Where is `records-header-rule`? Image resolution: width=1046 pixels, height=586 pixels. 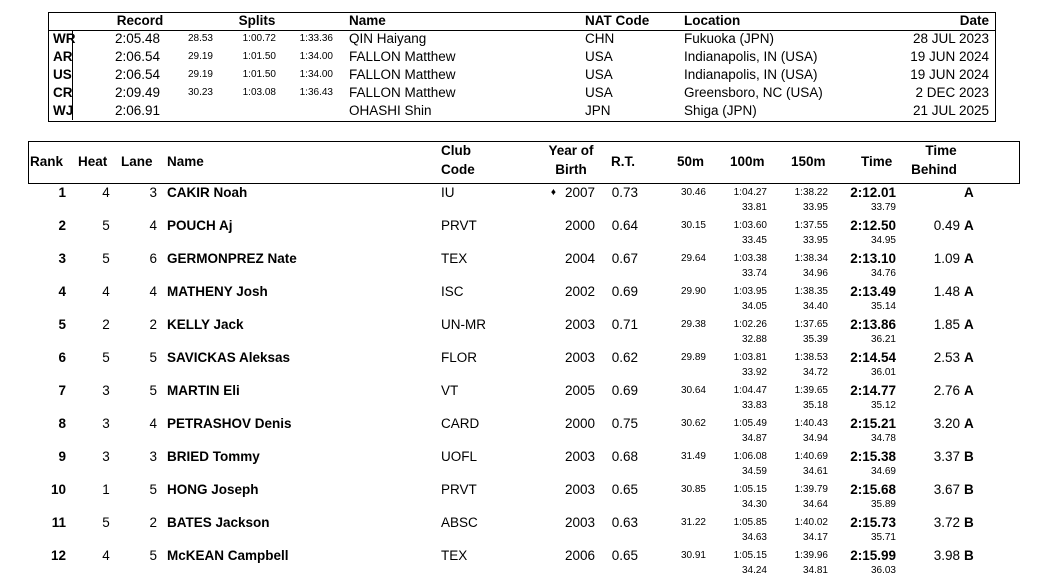
records-header-rule is located at coordinates (522, 30).